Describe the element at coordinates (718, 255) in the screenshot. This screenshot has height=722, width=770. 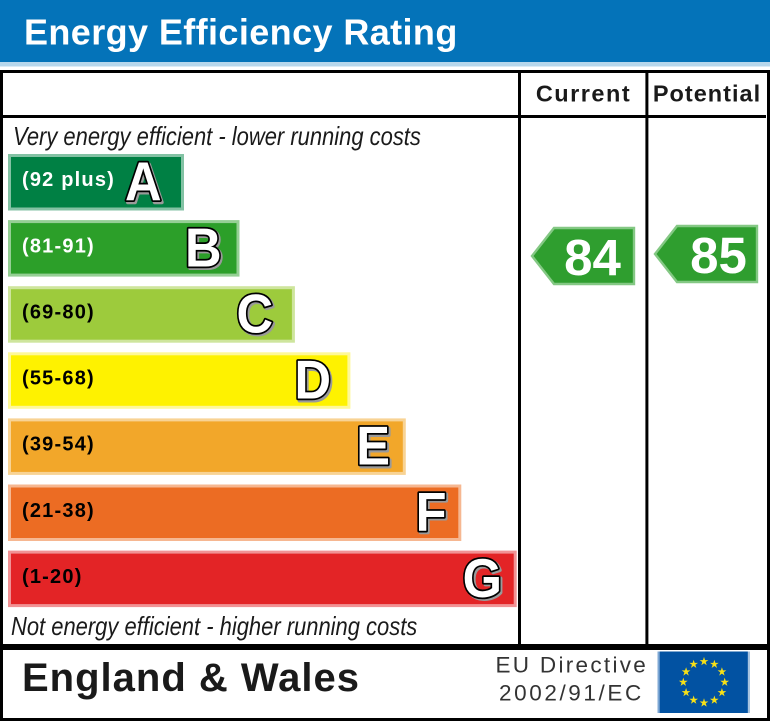
I see `svg-text: 85` at that location.